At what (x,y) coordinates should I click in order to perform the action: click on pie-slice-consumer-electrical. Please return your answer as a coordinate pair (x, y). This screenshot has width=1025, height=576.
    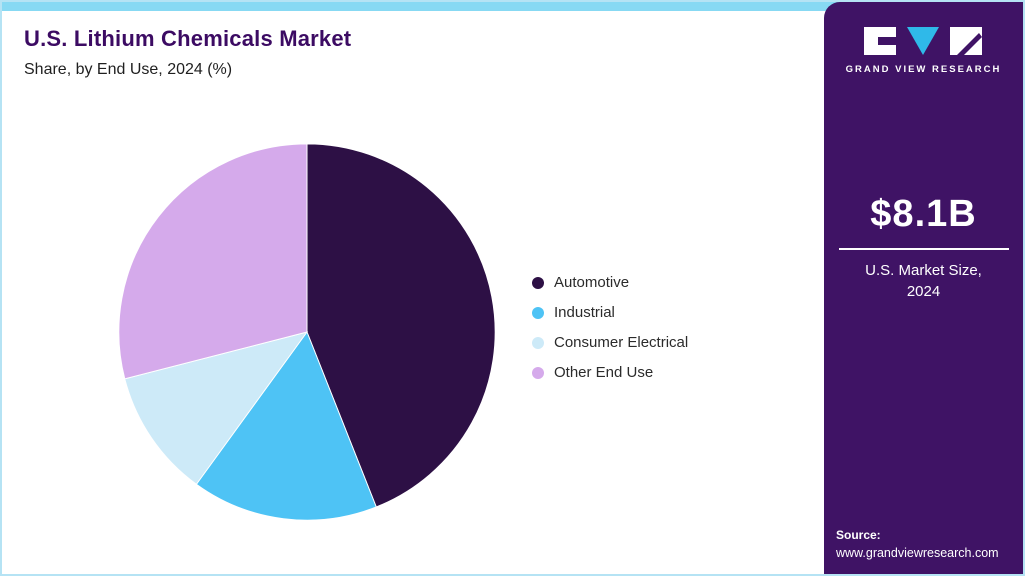
    Looking at the image, I should click on (216, 408).